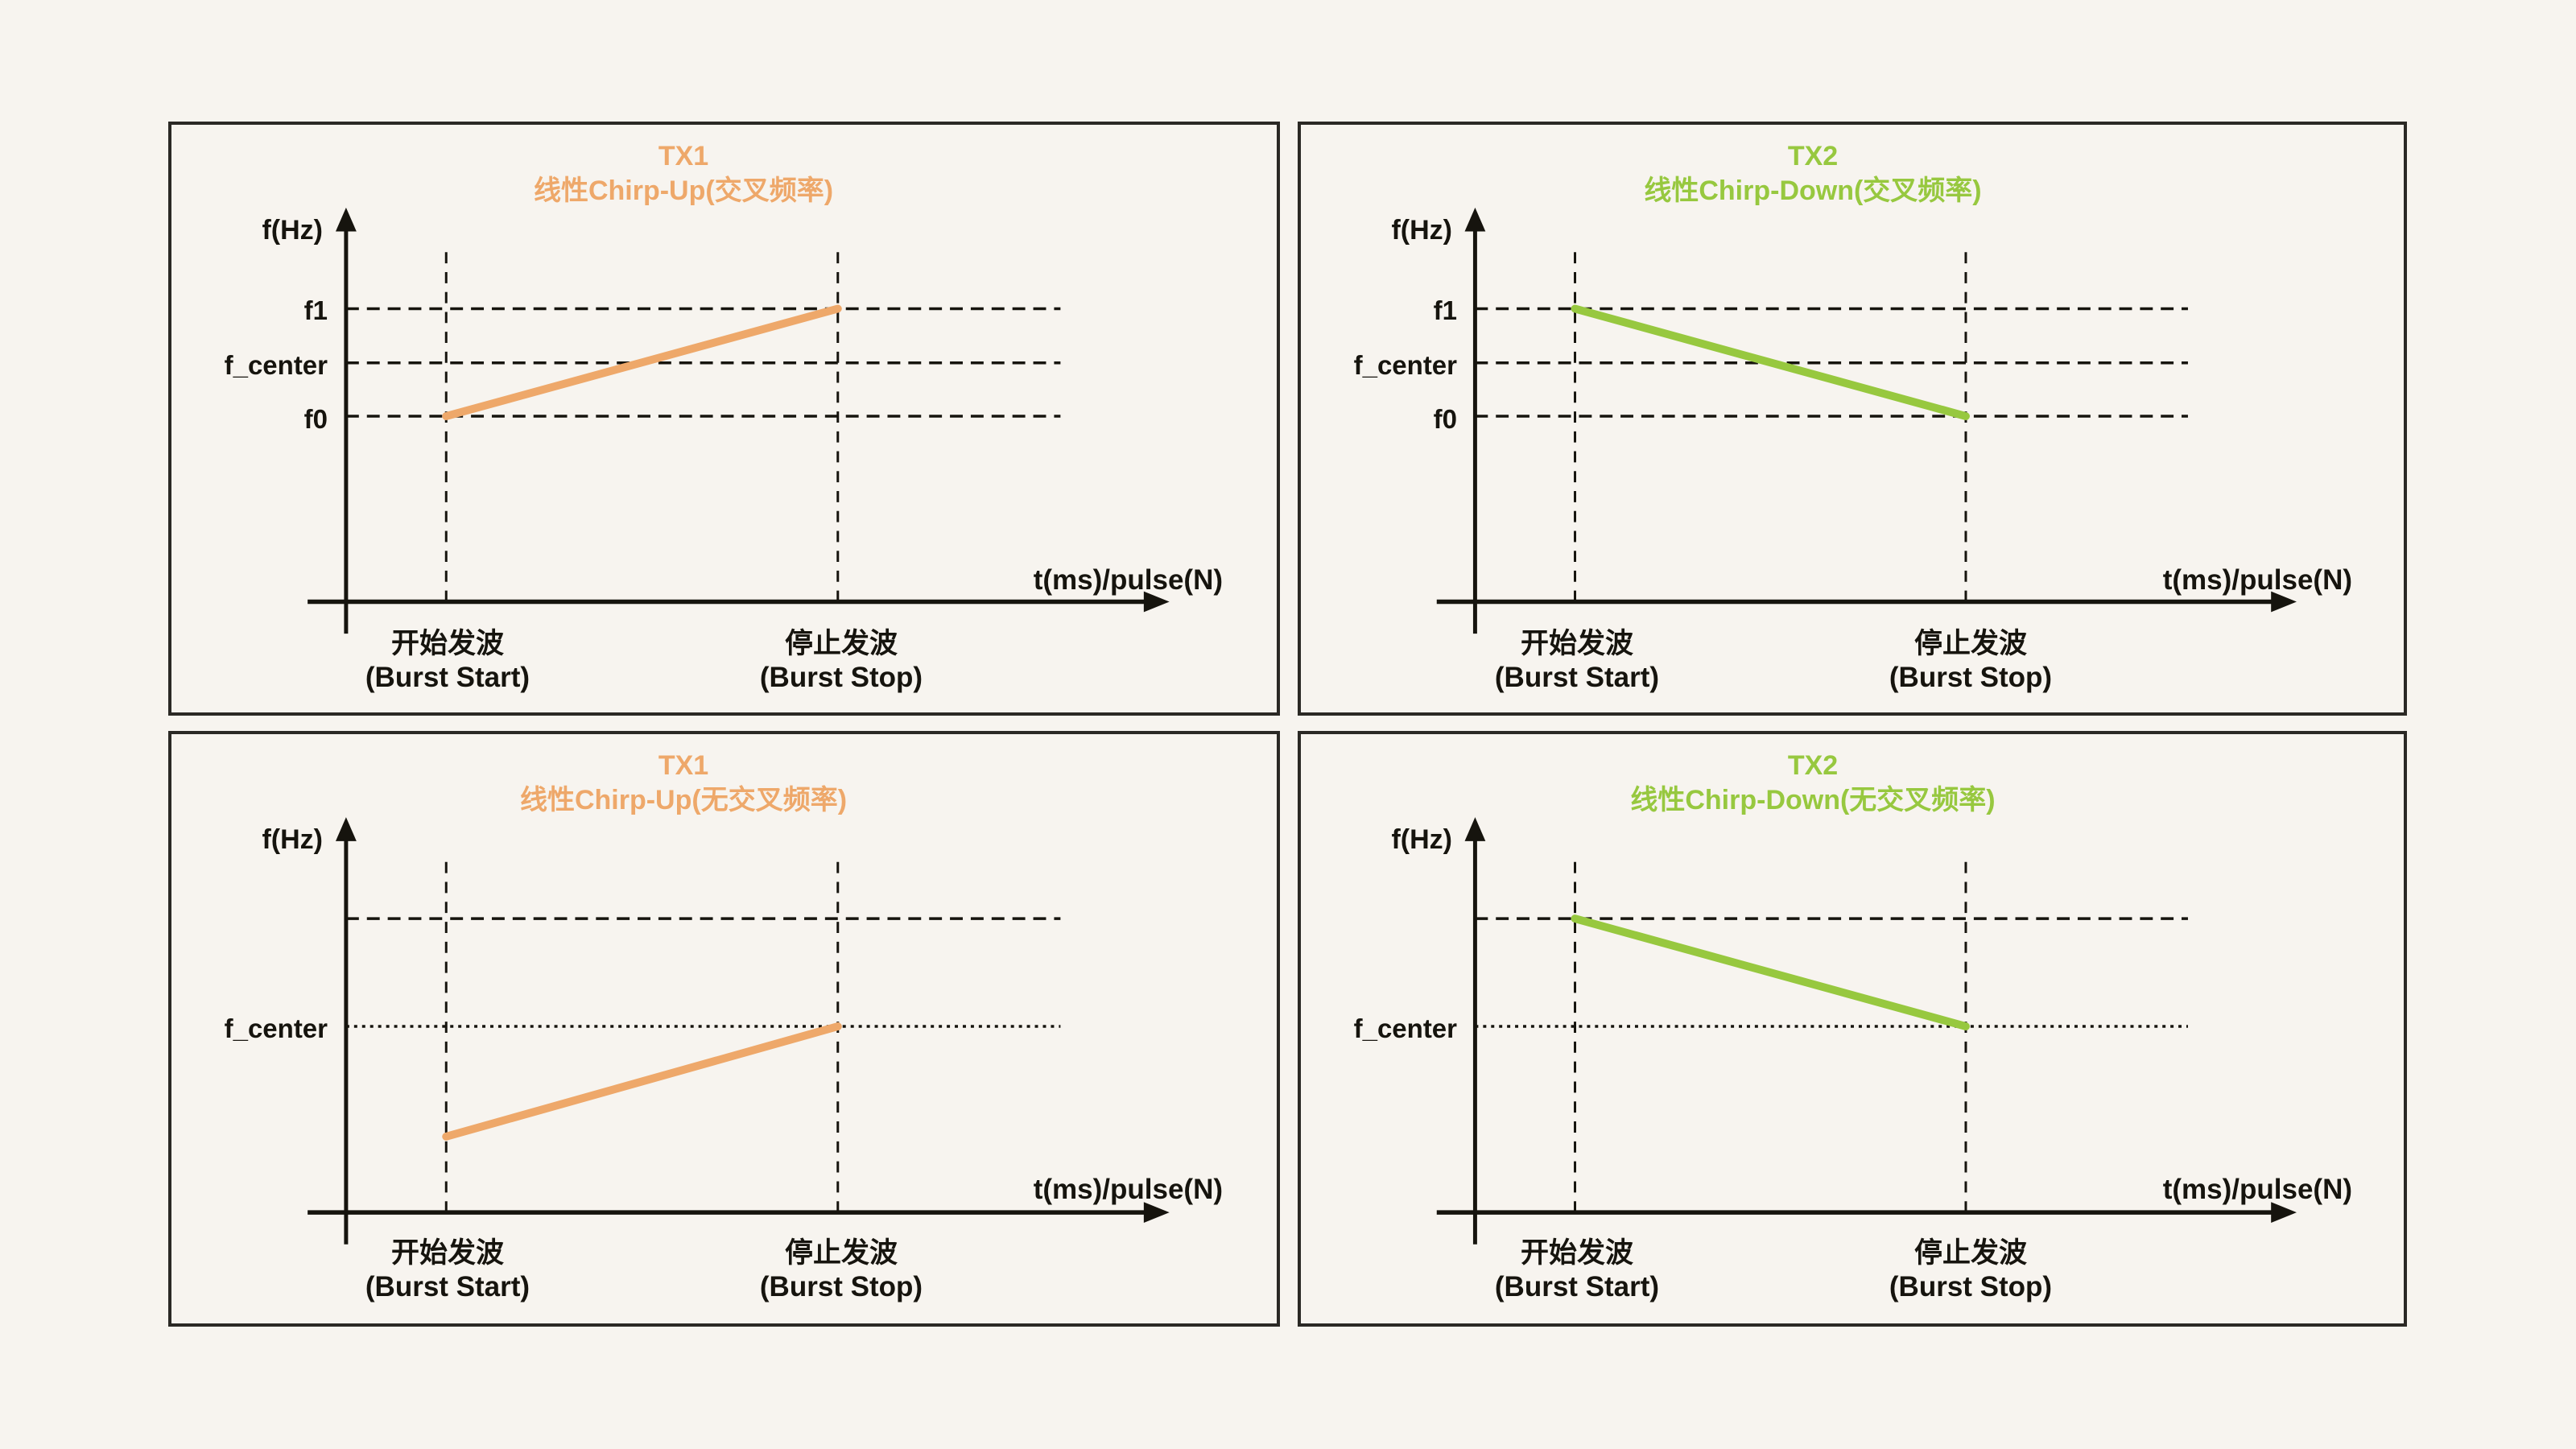 This screenshot has height=1449, width=2576. I want to click on panel-title-line2: 线性Chirp-Up(无交叉频率), so click(683, 799).